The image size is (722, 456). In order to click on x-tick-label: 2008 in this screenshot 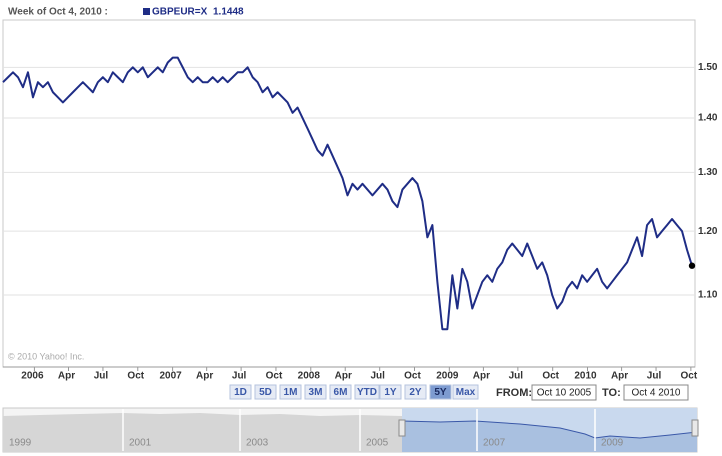, I will do `click(309, 376)`.